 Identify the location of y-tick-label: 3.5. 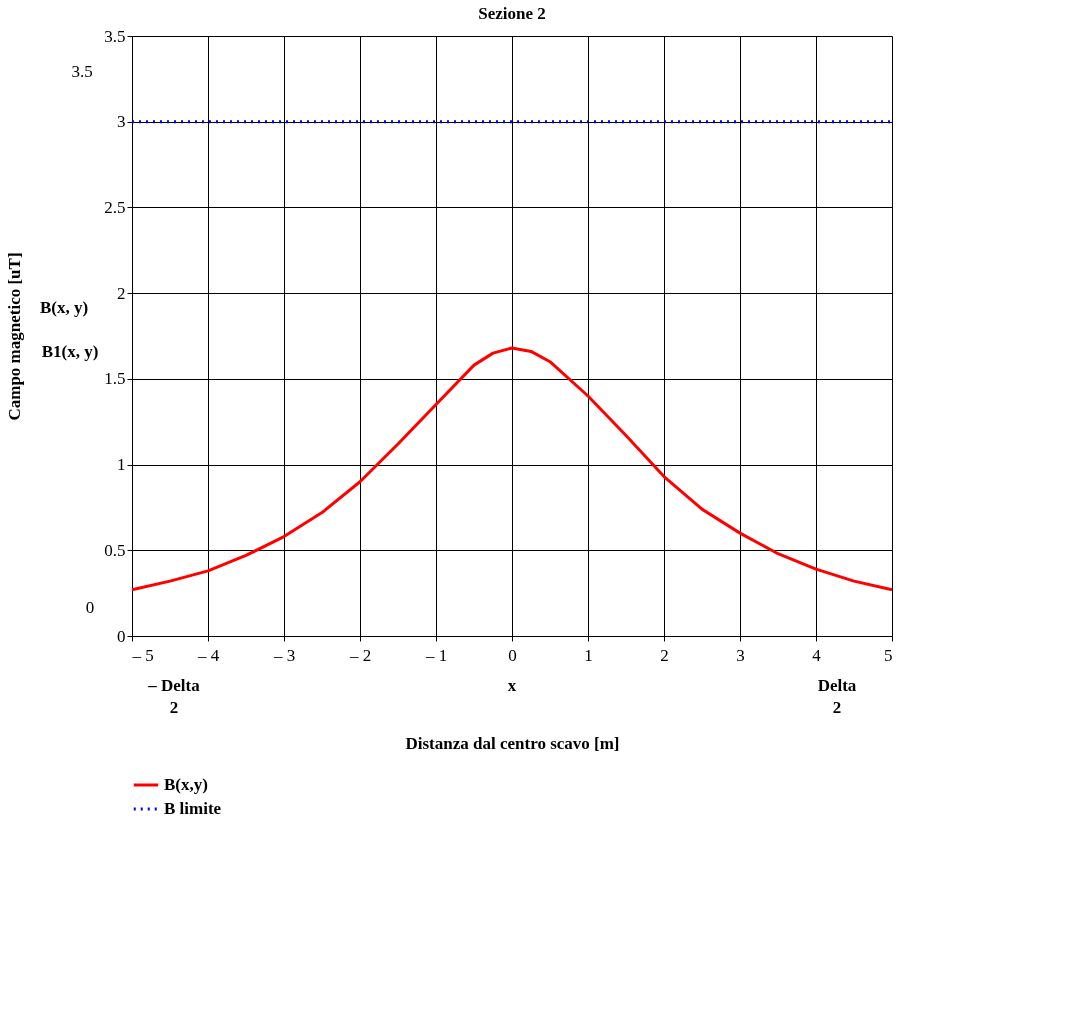
(115, 36).